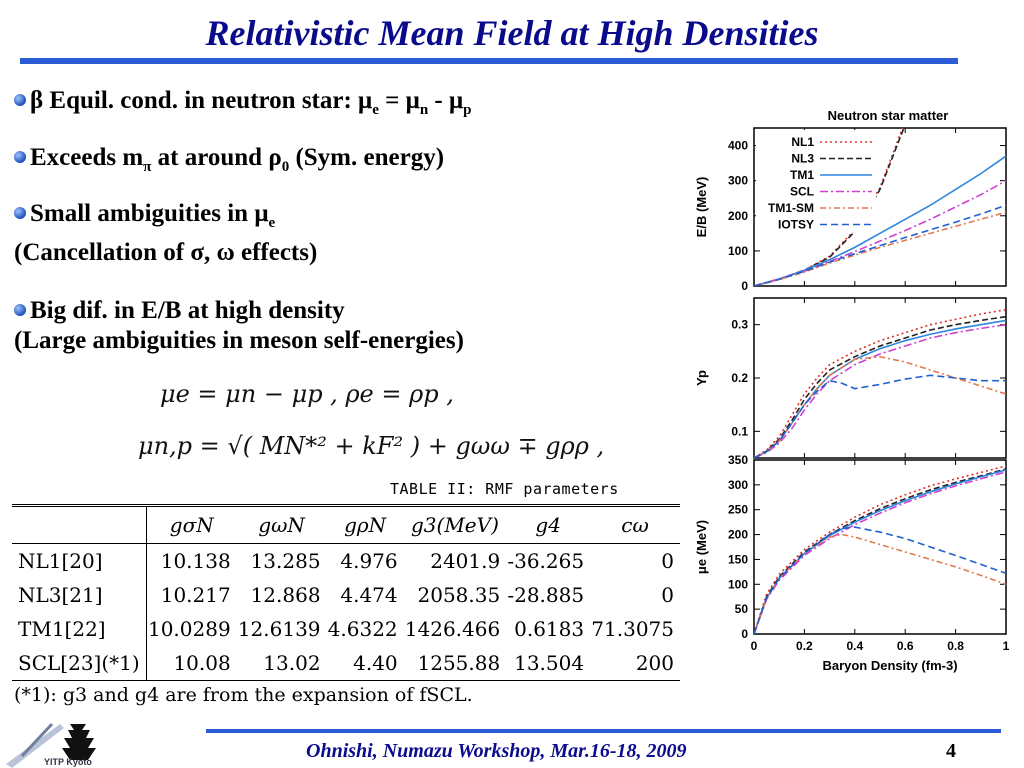  I want to click on table-cell: NL3[21], so click(79, 595).